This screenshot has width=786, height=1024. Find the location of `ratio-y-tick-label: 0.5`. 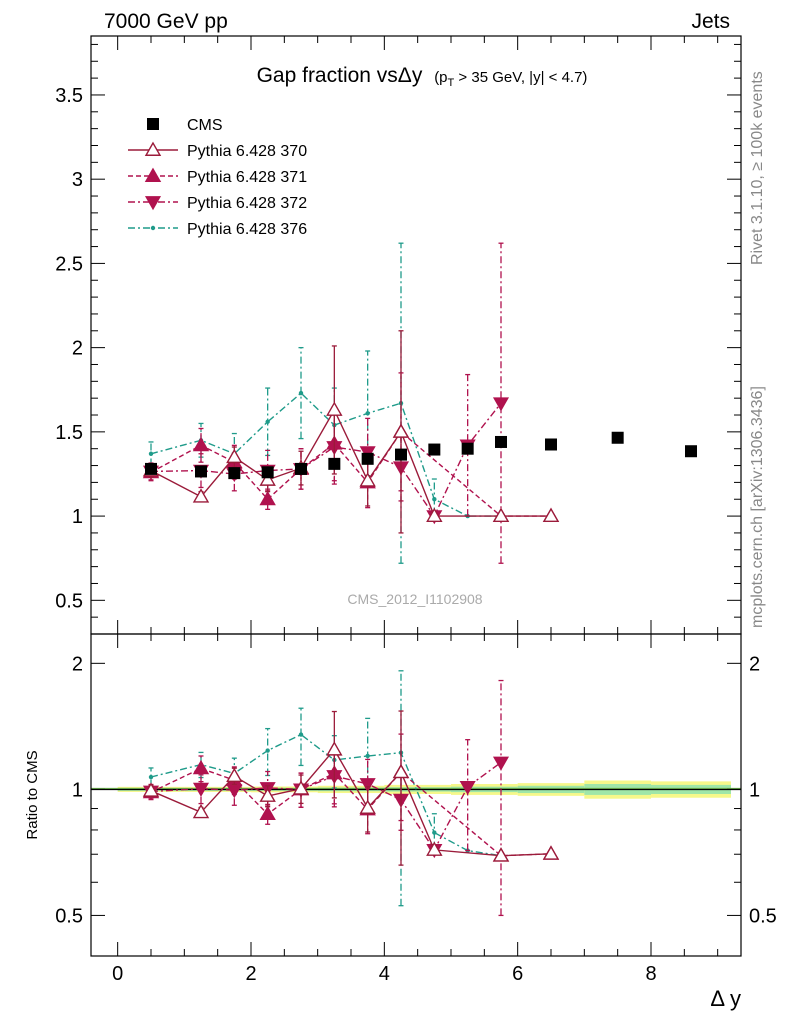

ratio-y-tick-label: 0.5 is located at coordinates (69, 916).